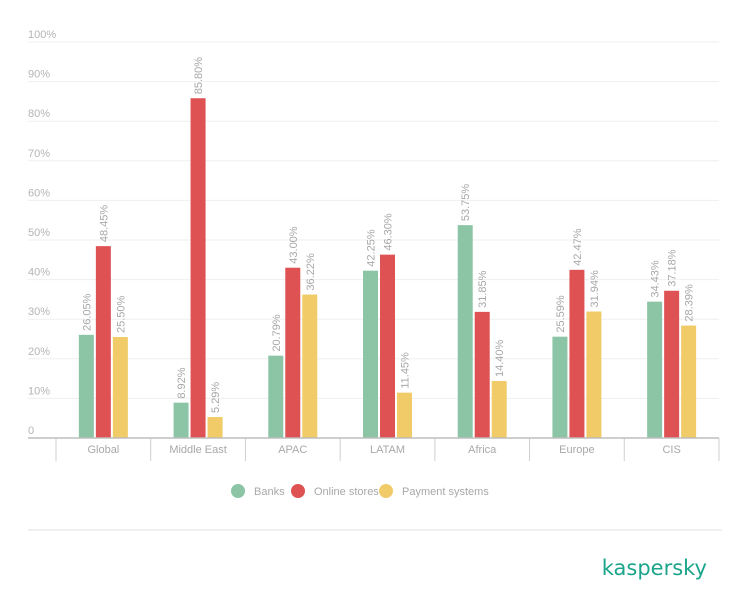  Describe the element at coordinates (39, 75) in the screenshot. I see `y-tick-label: 90%` at that location.